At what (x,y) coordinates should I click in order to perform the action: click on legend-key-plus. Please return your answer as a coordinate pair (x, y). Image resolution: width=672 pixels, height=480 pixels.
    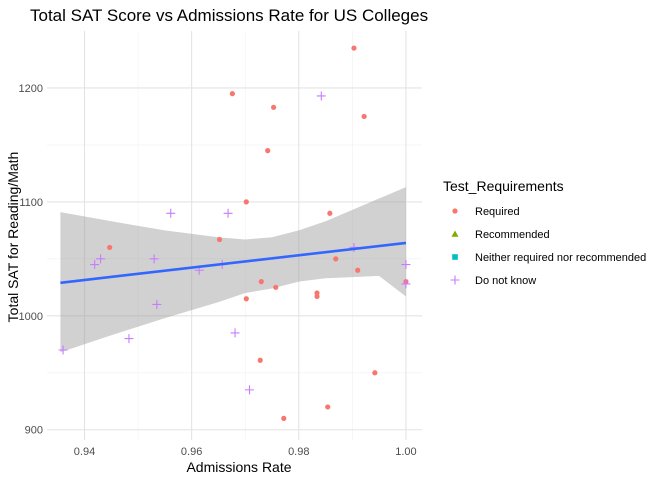
    Looking at the image, I should click on (455, 280).